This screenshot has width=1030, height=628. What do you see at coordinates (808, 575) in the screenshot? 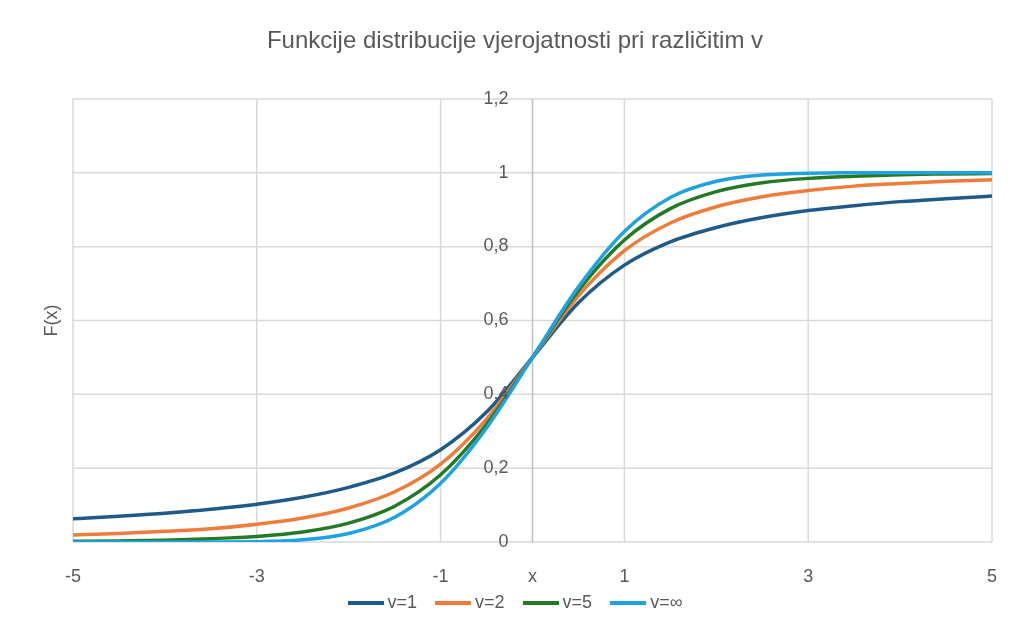
I see `x-tick-label: 3` at bounding box center [808, 575].